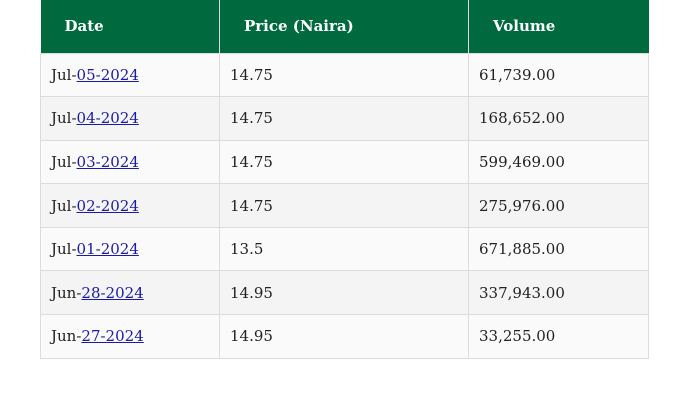 The width and height of the screenshot is (700, 400). I want to click on date-link: 04-2024, so click(107, 118).